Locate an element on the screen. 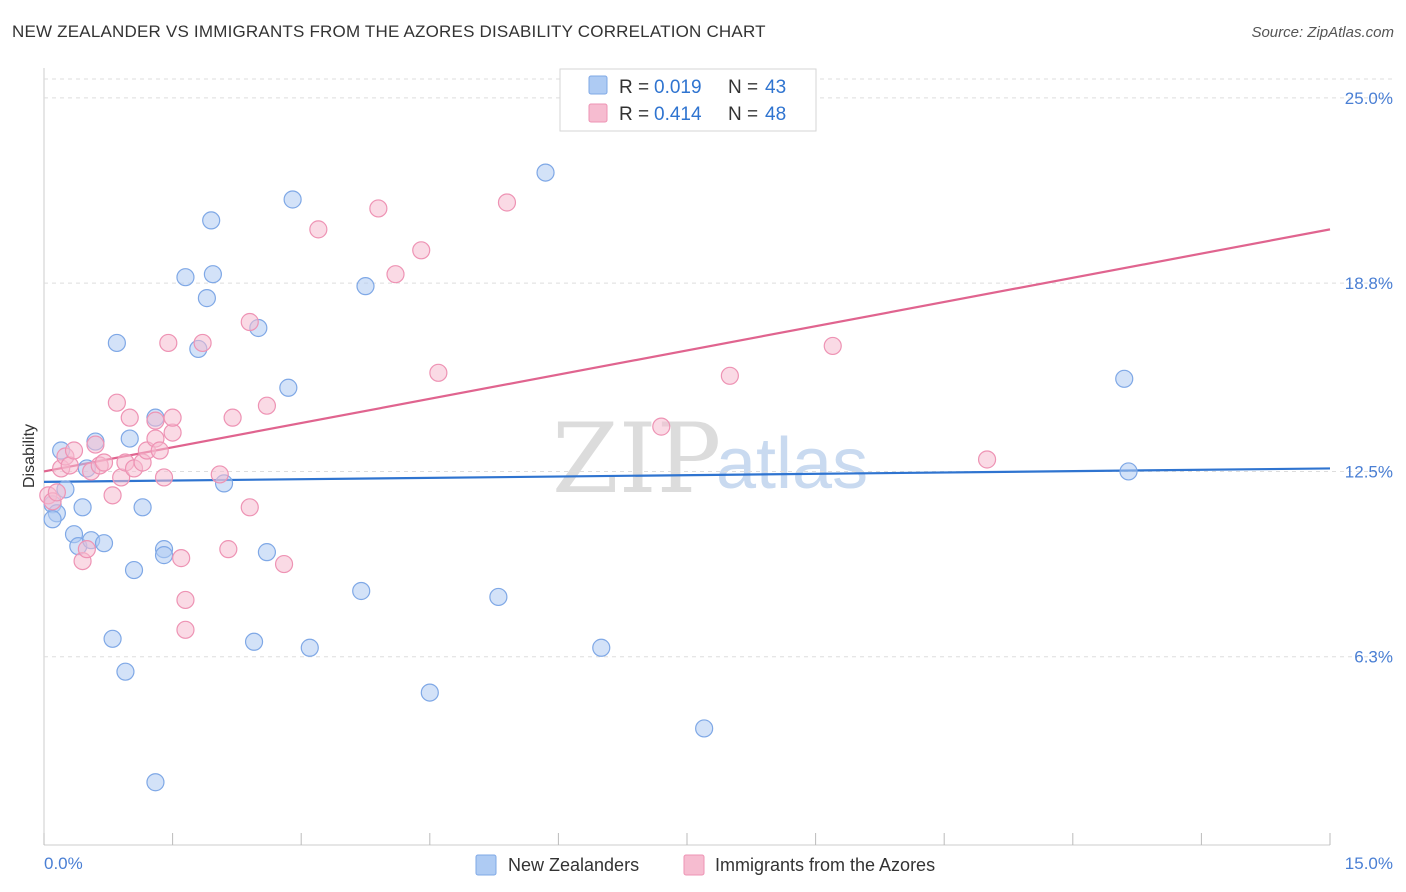 This screenshot has height=892, width=1406. x-tick-label-max: 15.0% is located at coordinates (1369, 863).